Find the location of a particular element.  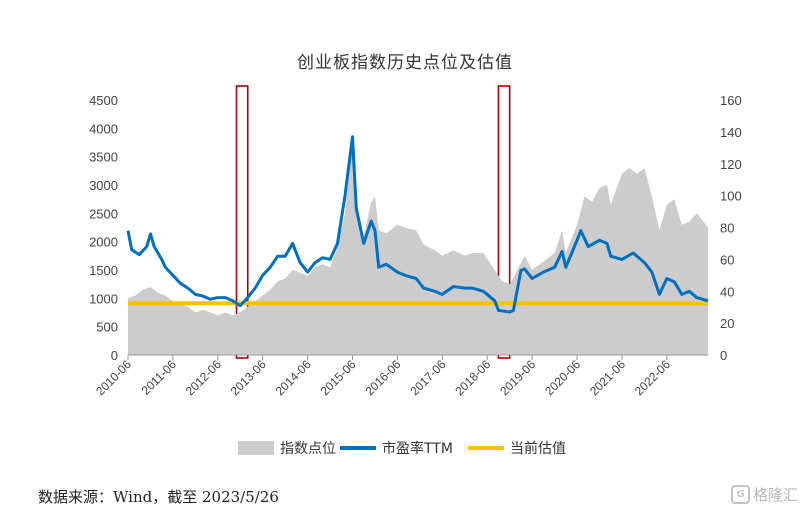

y-left-tick-label: 4000 is located at coordinates (103, 128).